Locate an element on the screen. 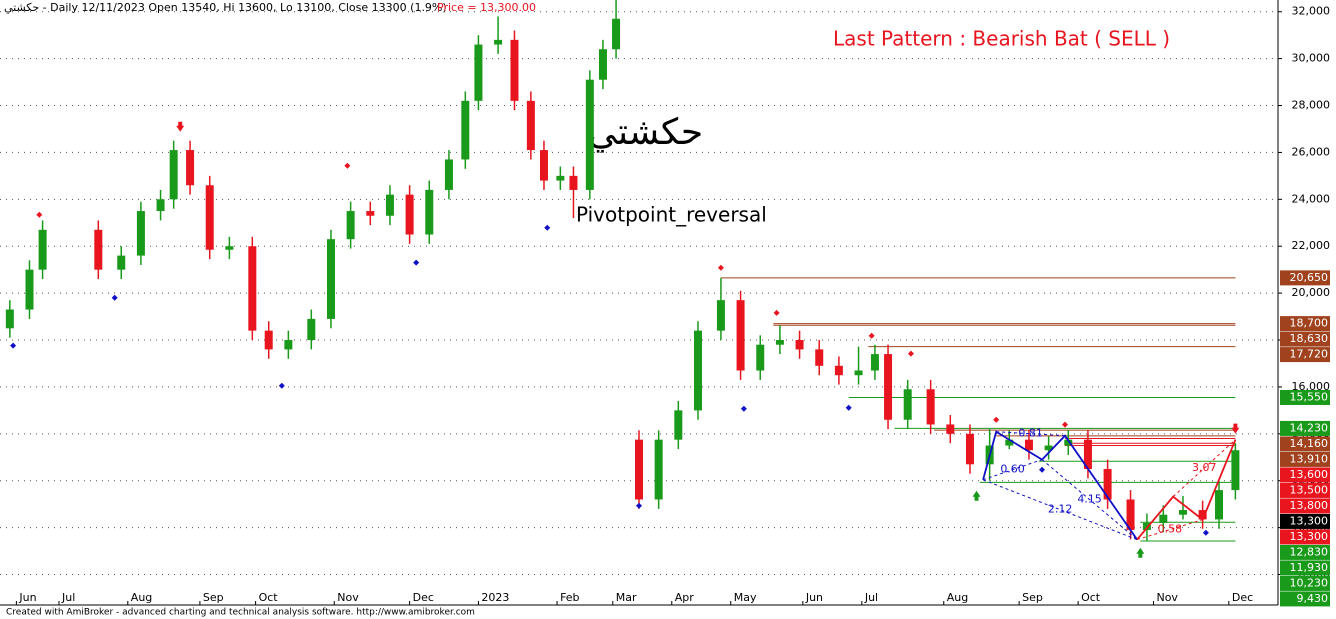  ratio-label: 4.15 is located at coordinates (1089, 499).